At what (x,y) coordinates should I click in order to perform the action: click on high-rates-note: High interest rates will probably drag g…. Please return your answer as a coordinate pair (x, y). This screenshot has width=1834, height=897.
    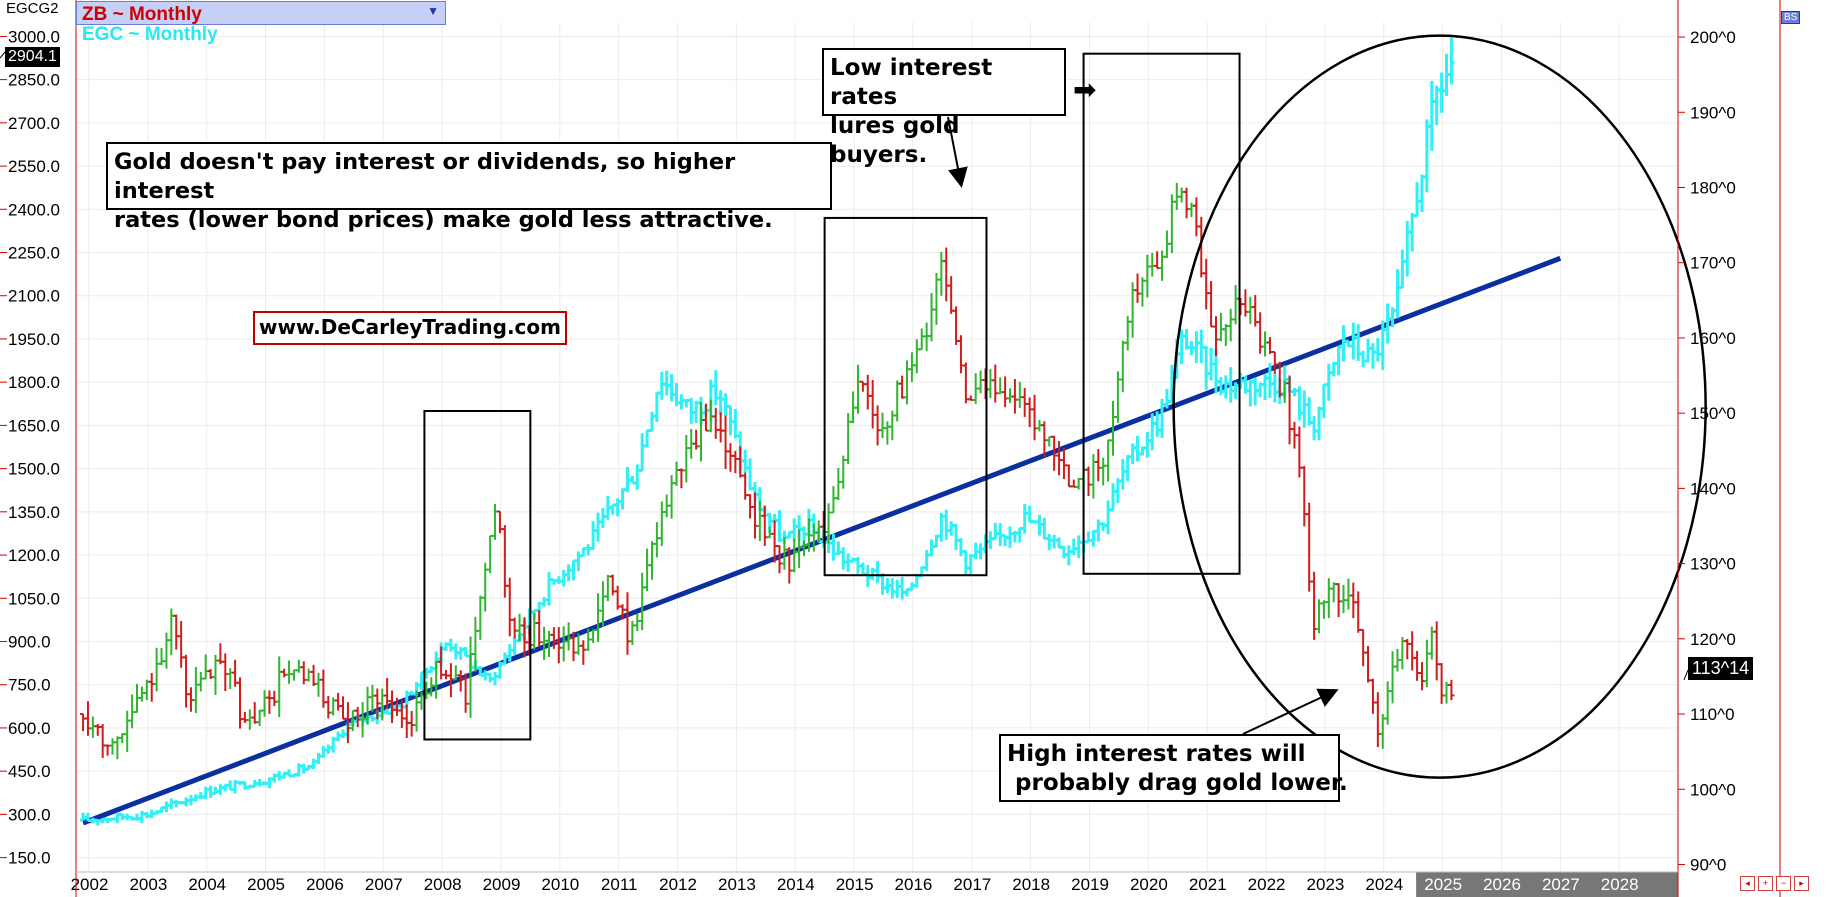
    Looking at the image, I should click on (1173, 768).